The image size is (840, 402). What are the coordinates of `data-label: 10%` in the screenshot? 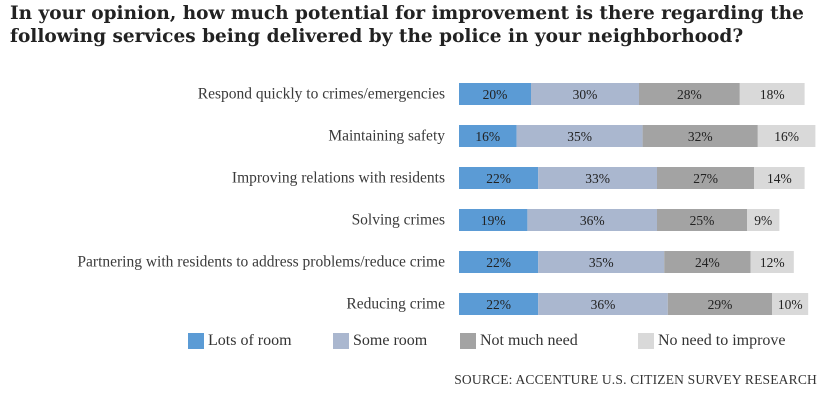 It's located at (790, 304).